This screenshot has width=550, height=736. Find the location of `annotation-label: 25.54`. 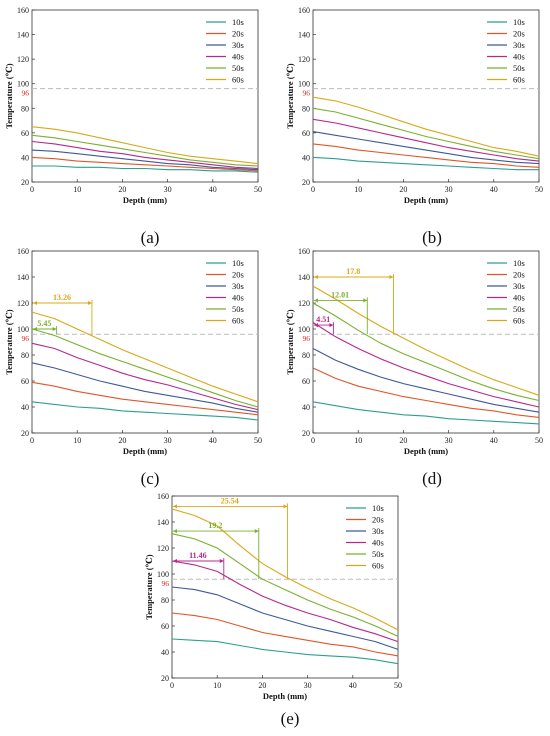

annotation-label: 25.54 is located at coordinates (230, 500).